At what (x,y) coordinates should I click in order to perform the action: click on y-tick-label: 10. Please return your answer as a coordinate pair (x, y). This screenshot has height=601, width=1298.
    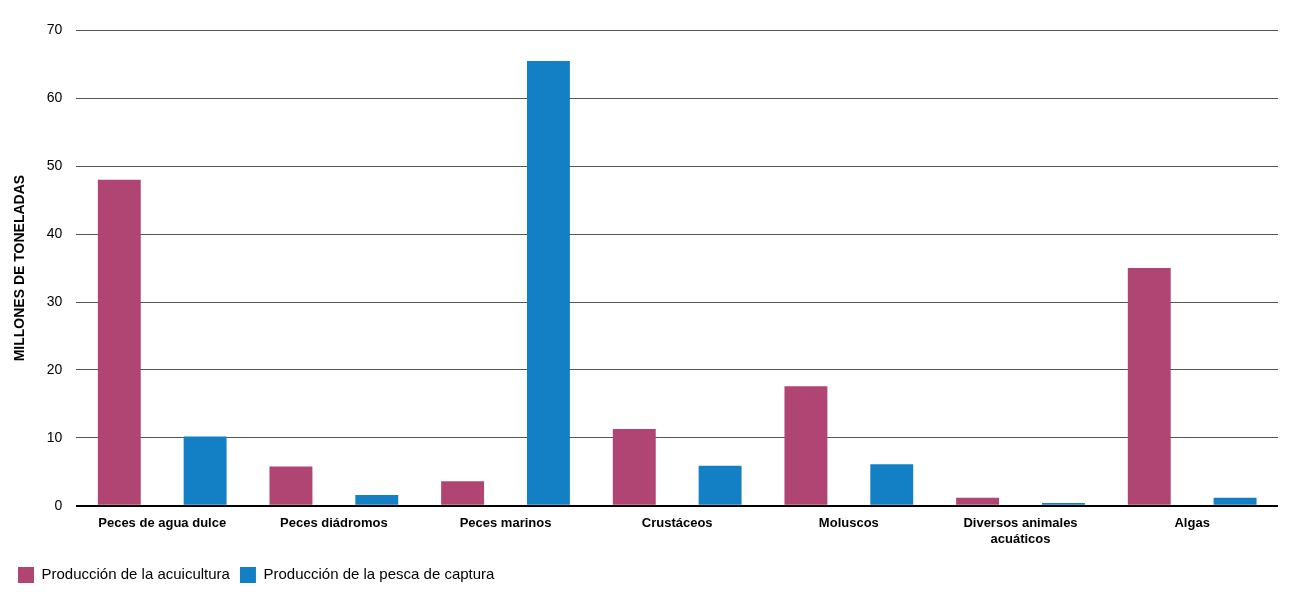
    Looking at the image, I should click on (54, 436).